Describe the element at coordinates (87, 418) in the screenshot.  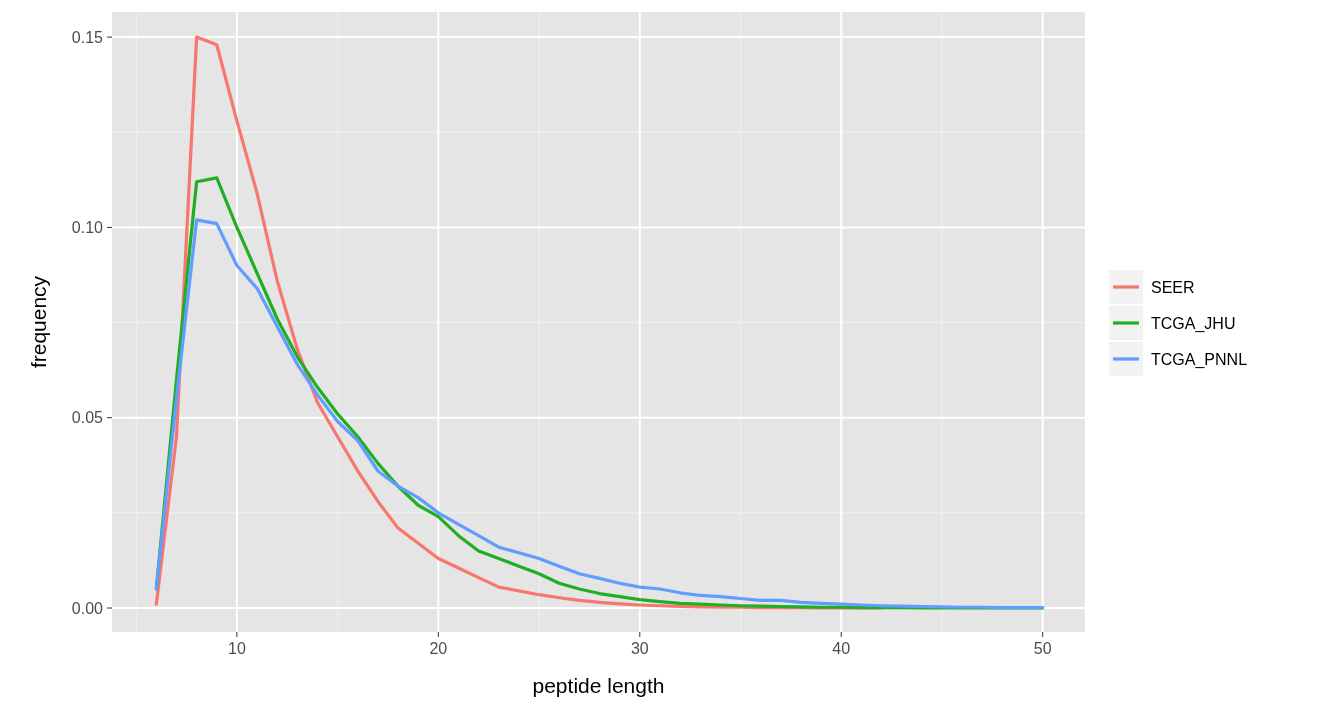
I see `y-tick-label: 0.05` at that location.